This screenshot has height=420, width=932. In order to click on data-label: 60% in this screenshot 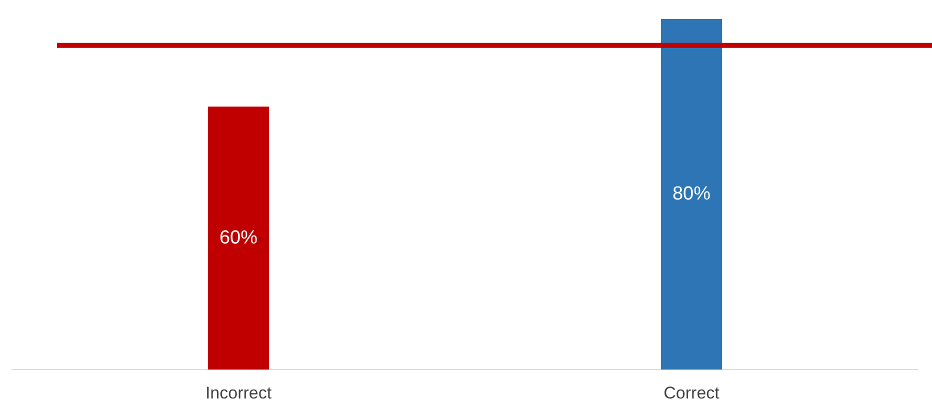, I will do `click(238, 237)`.